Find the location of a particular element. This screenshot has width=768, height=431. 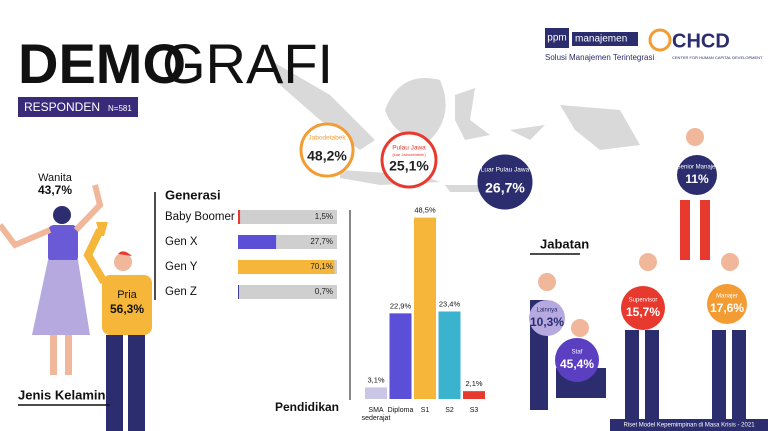

category-label: Gen X is located at coordinates (181, 242).